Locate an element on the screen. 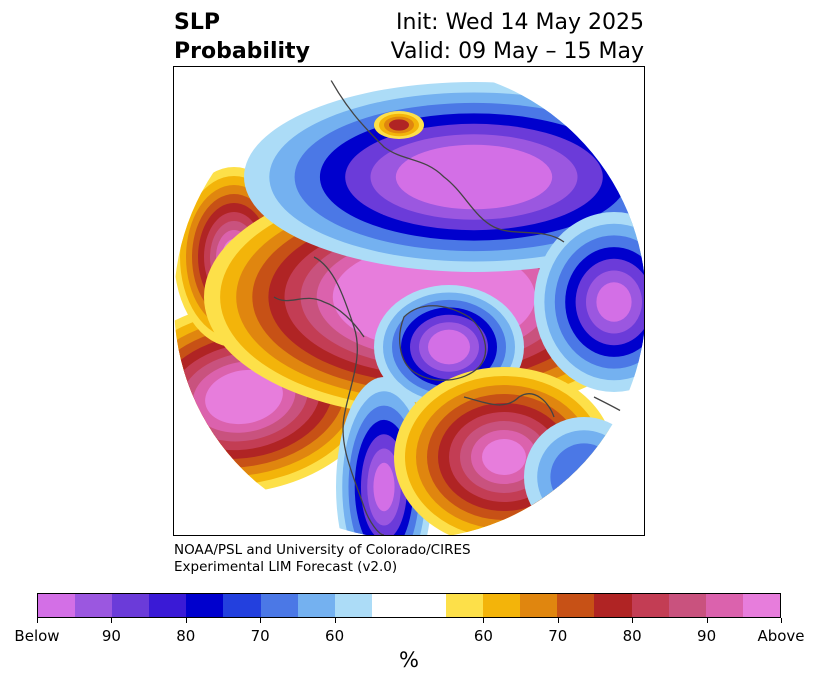  init-date: Init: Wed 14 May 2025 is located at coordinates (520, 22).